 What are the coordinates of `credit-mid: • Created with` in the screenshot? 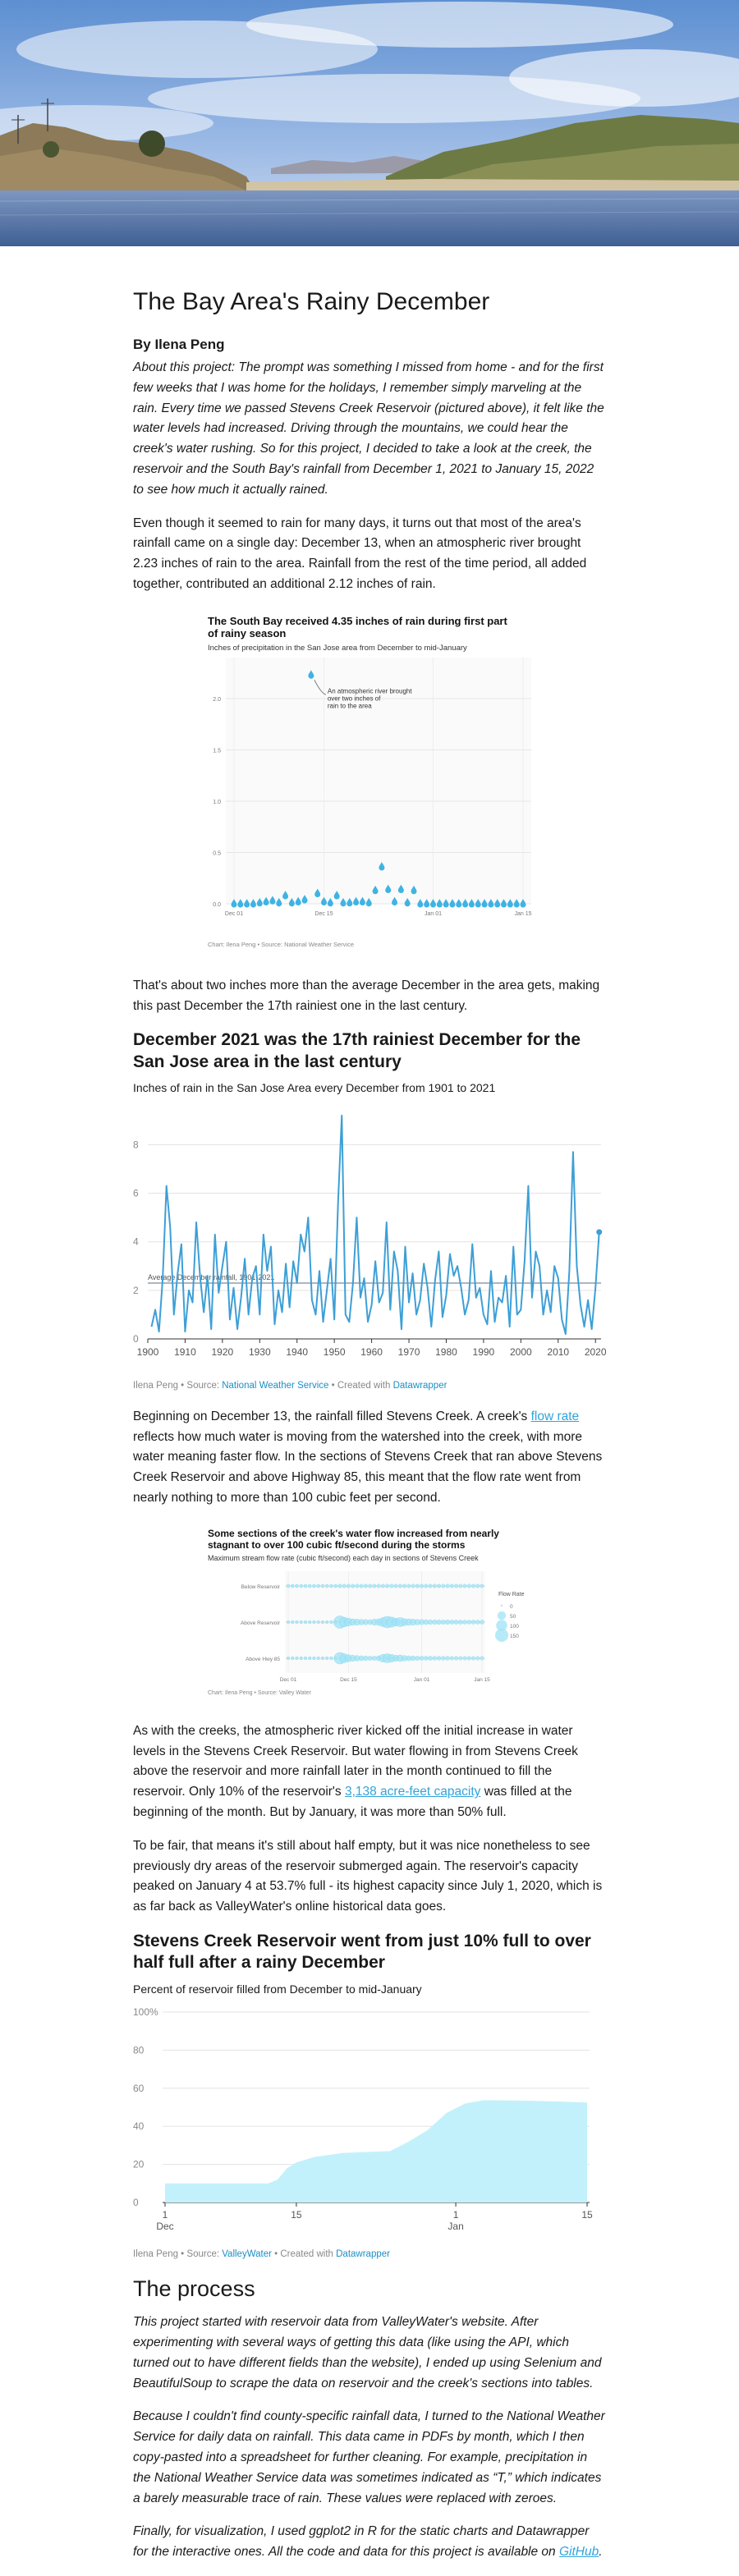 It's located at (360, 1385).